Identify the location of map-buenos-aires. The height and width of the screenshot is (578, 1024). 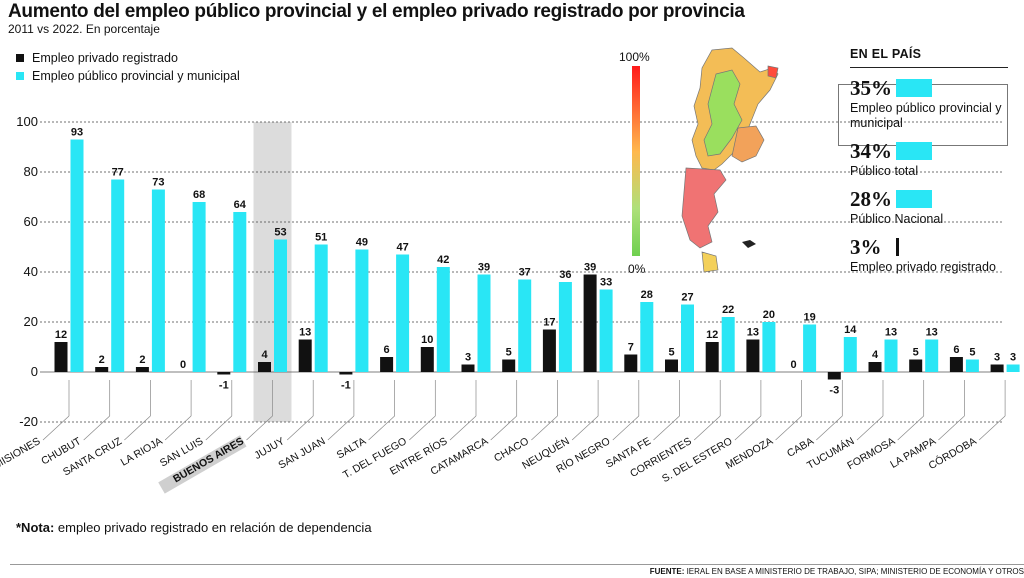
(748, 144).